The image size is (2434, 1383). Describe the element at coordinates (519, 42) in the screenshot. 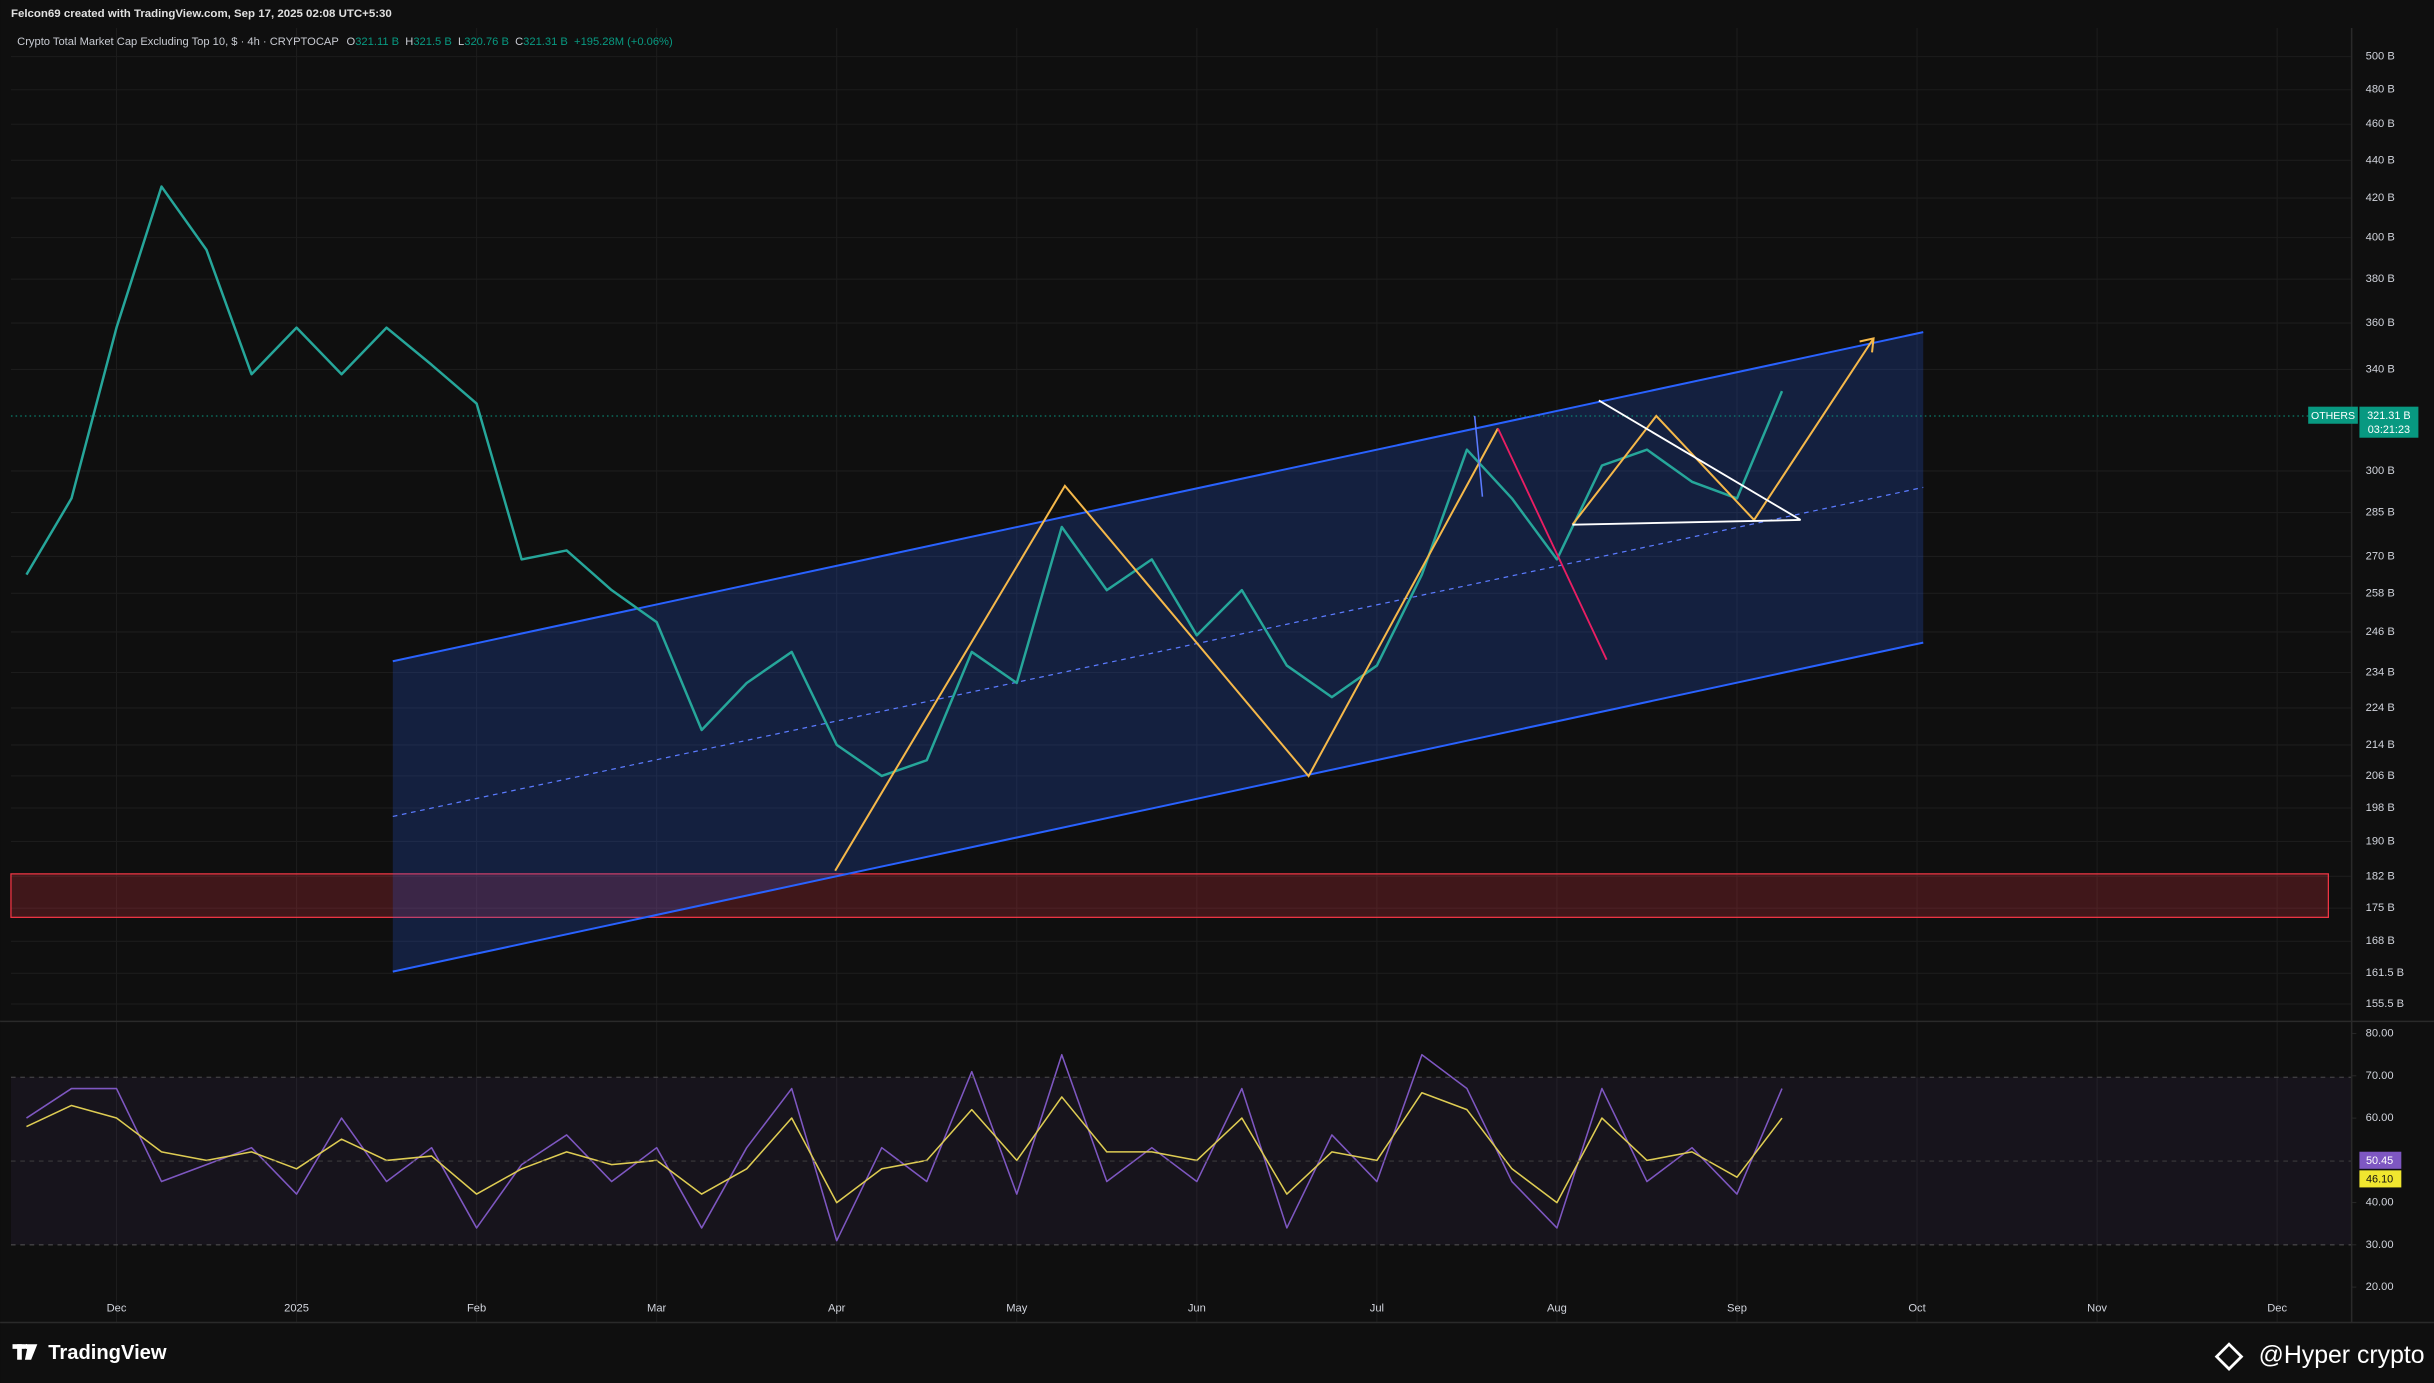

I see `ohlc-key: C` at that location.